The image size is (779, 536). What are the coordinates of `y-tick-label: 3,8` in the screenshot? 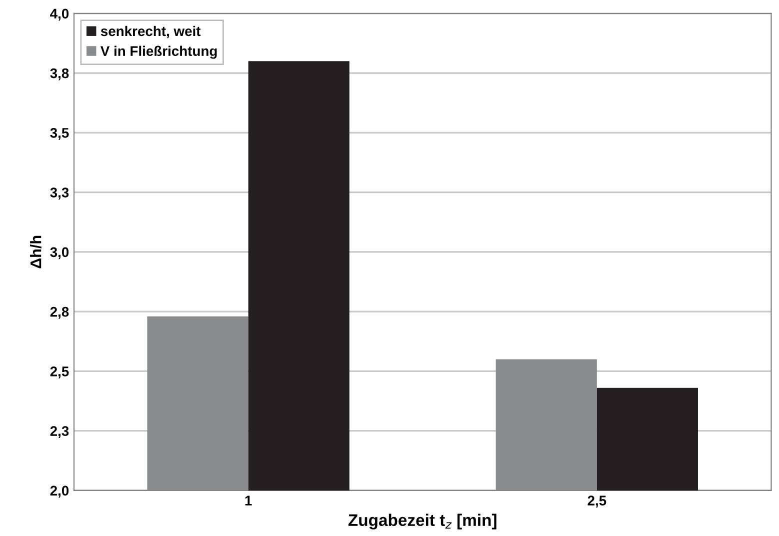 It's located at (59, 74).